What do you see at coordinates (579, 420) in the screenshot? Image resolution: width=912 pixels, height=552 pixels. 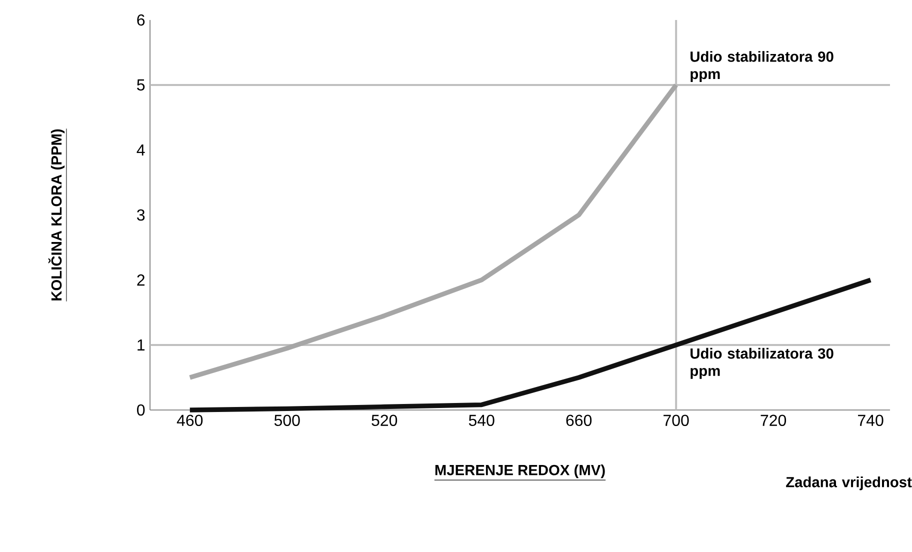 I see `x-tick-label: 660` at bounding box center [579, 420].